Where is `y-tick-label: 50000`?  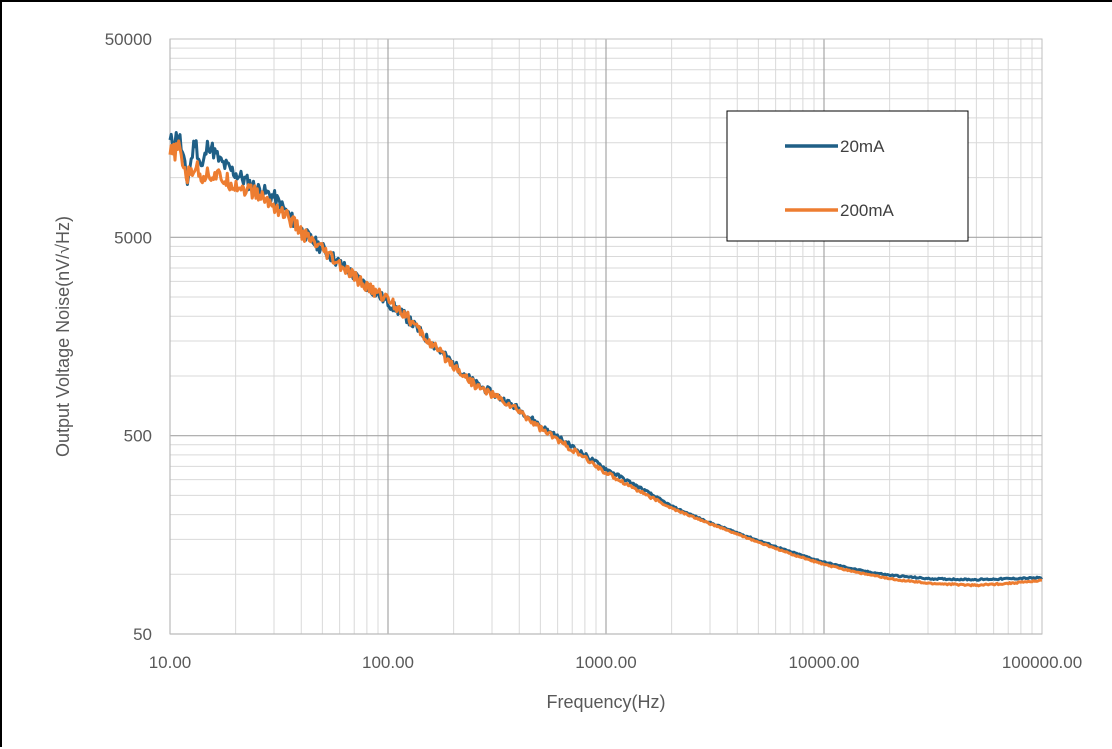
y-tick-label: 50000 is located at coordinates (128, 39).